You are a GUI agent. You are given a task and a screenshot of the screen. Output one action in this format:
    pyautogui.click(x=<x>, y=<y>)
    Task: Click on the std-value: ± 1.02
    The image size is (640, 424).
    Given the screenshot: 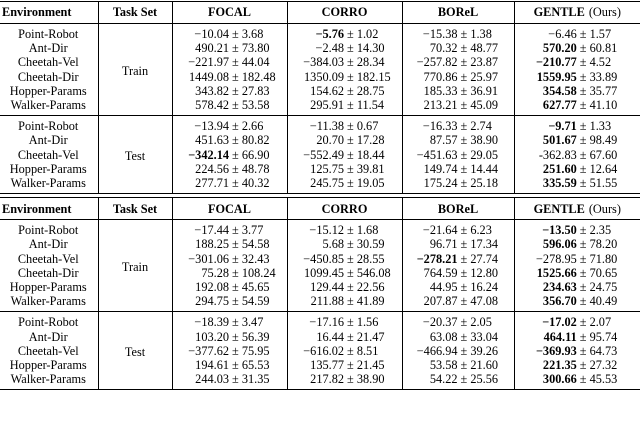 What is the action you would take?
    pyautogui.click(x=363, y=34)
    